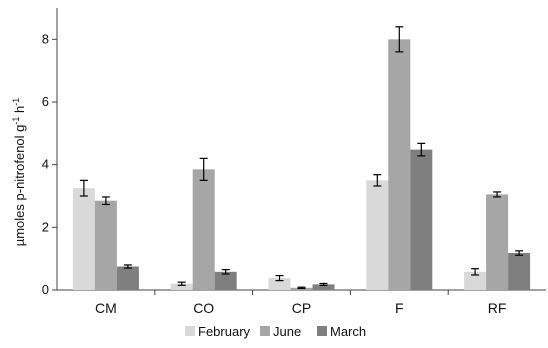 The image size is (548, 348). I want to click on x-tick-label: CM, so click(106, 308).